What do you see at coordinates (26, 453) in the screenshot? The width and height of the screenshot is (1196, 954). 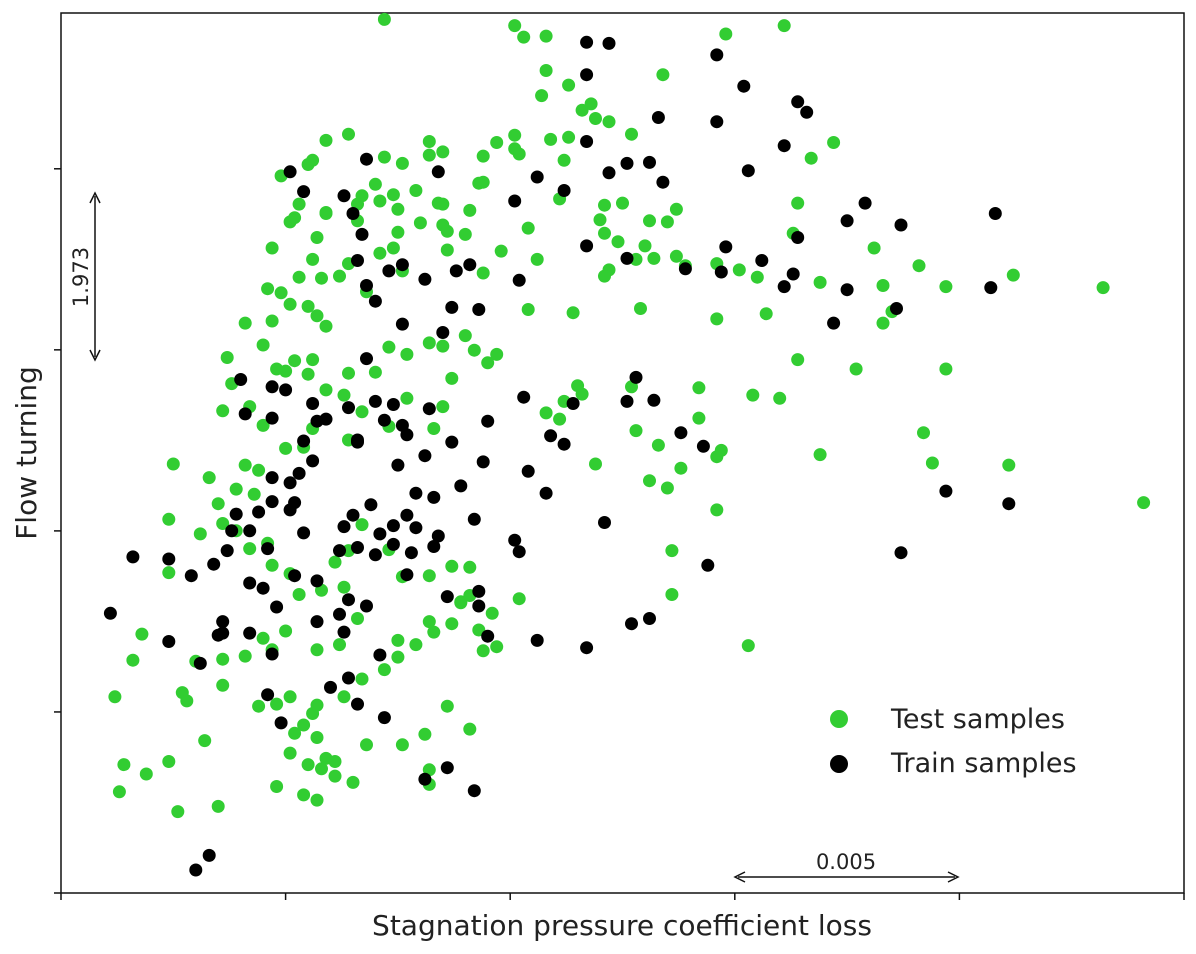 I see `y-axis-title: Flow turning` at bounding box center [26, 453].